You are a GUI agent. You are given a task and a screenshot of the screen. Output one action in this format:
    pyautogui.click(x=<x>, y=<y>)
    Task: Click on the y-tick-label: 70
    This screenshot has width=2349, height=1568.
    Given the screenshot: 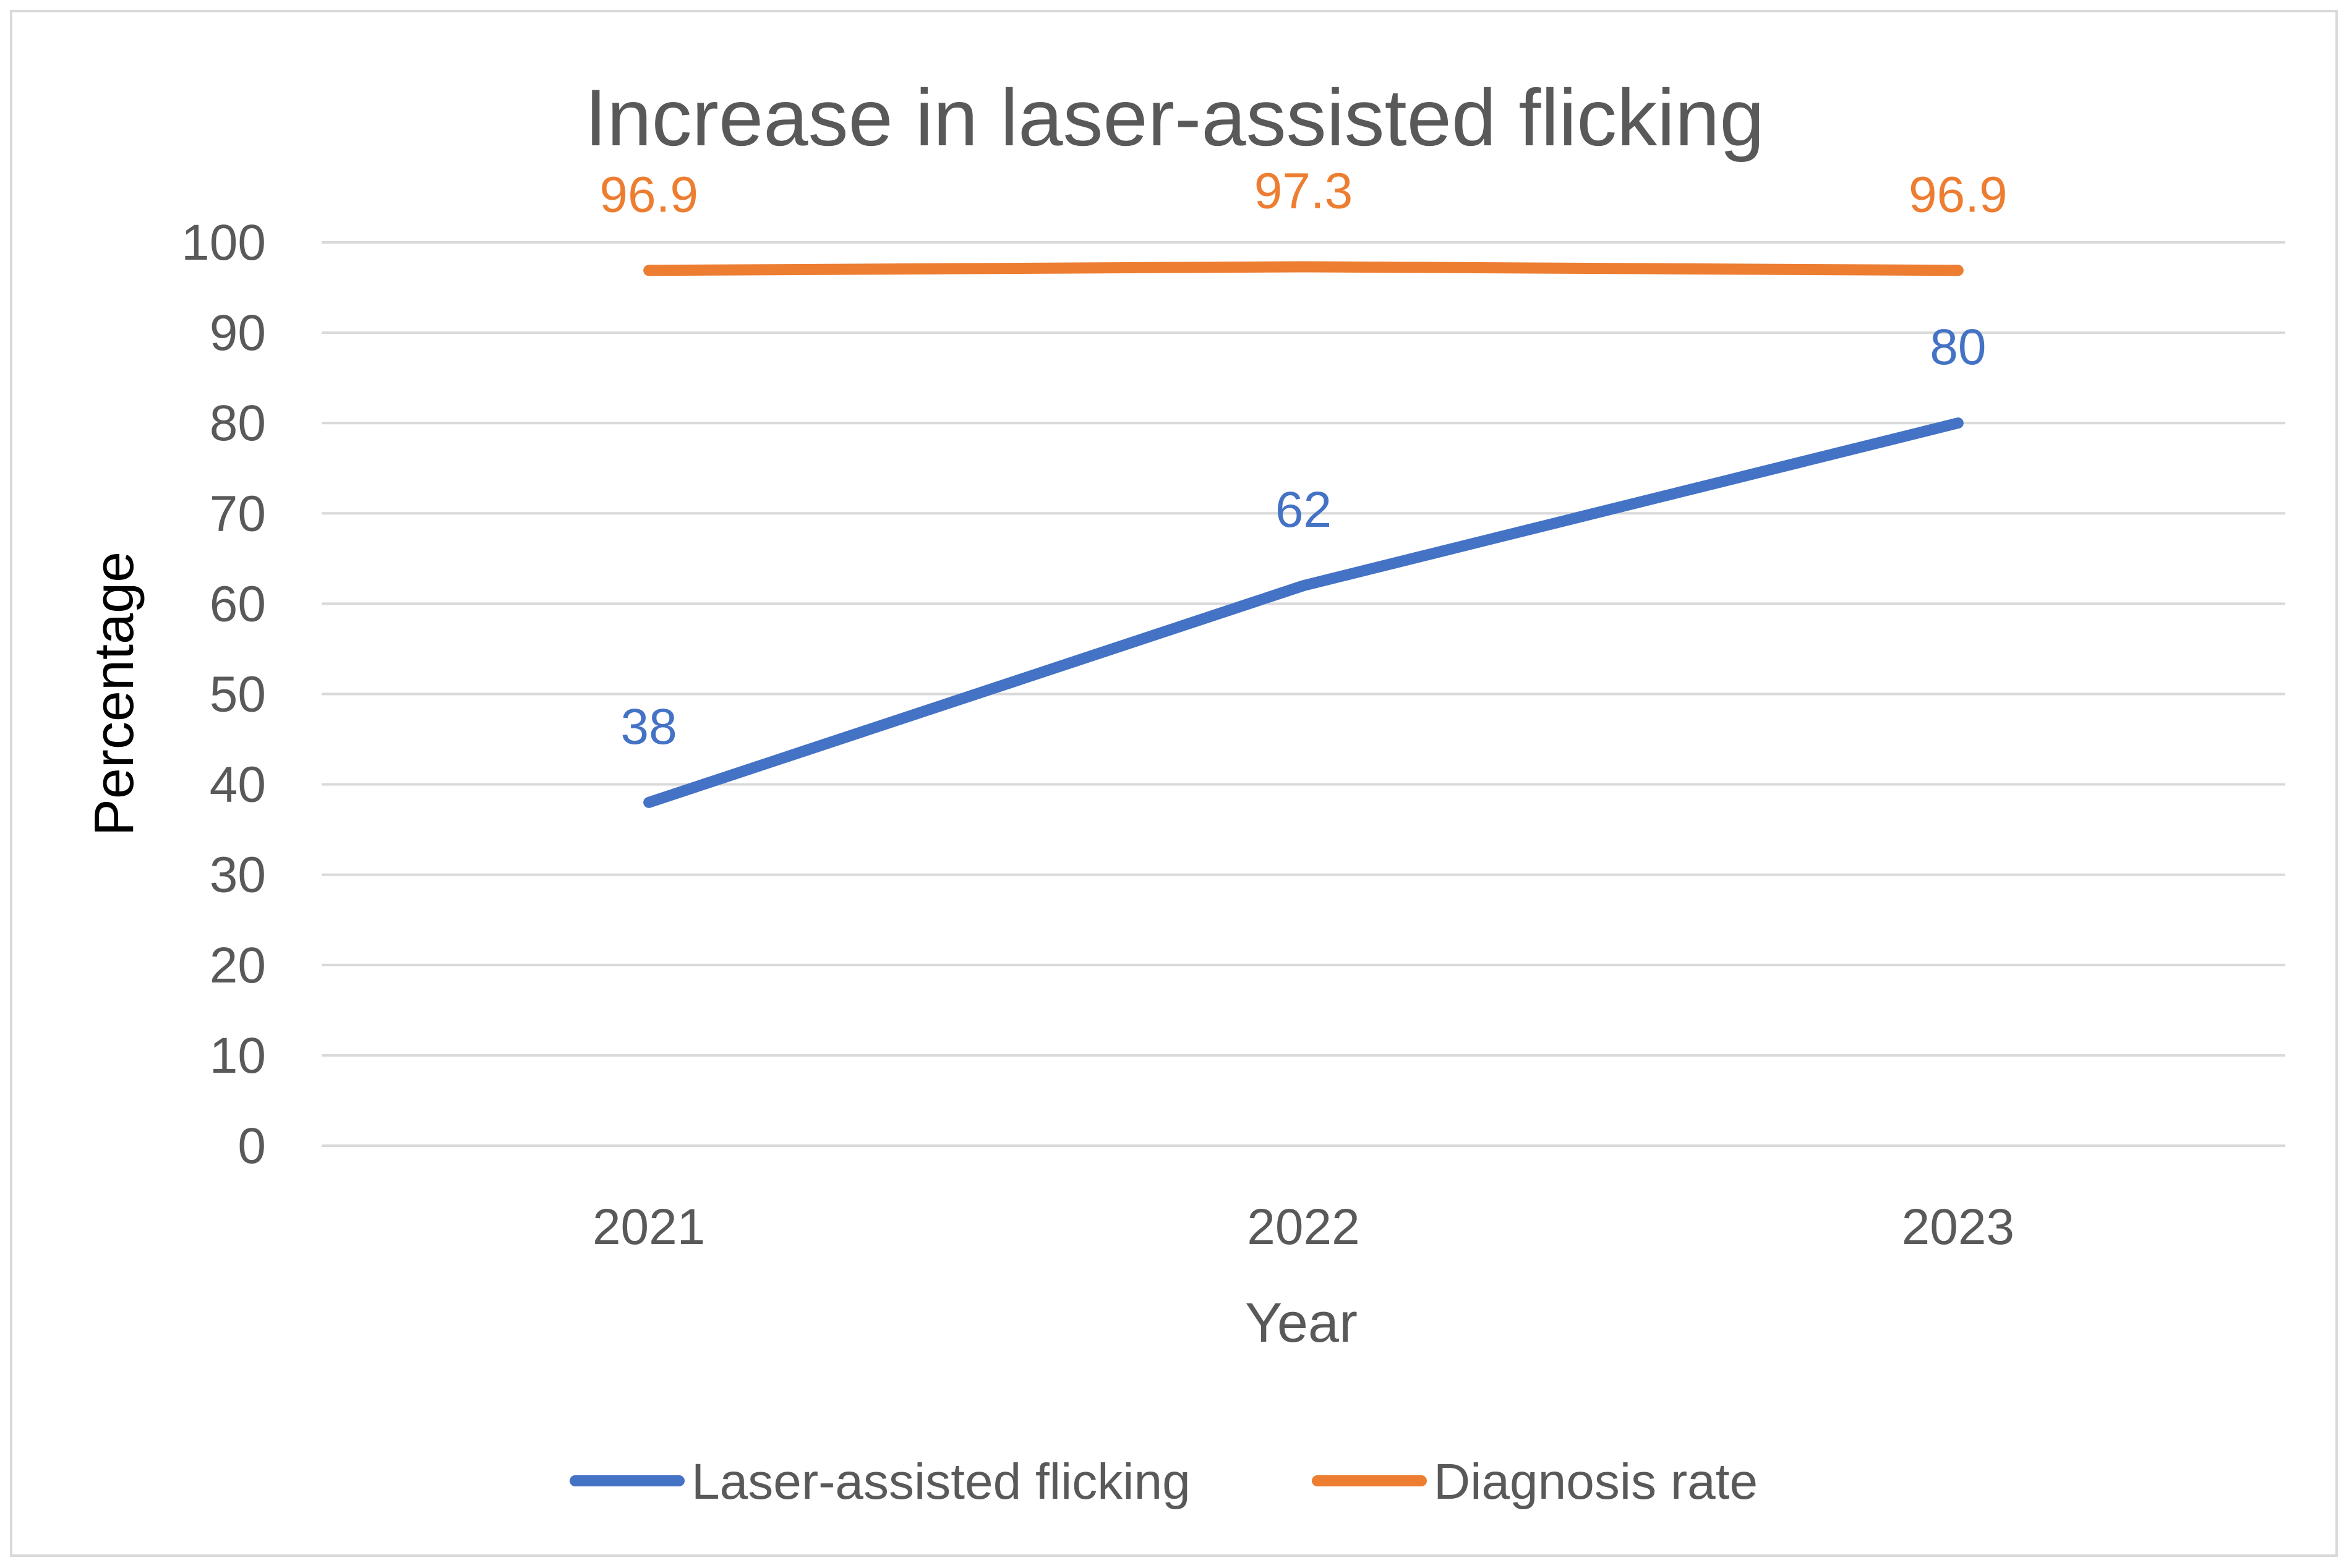 What is the action you would take?
    pyautogui.click(x=238, y=513)
    